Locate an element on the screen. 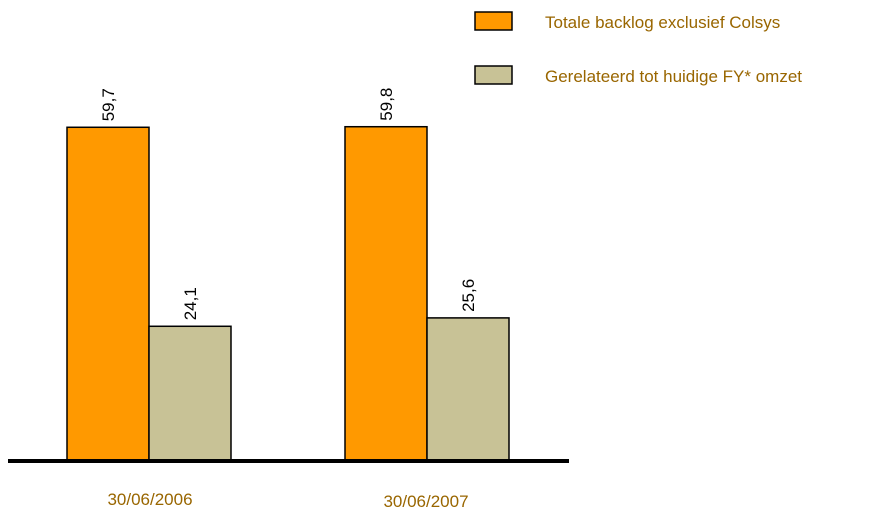  bar-s0-c0 is located at coordinates (108, 294).